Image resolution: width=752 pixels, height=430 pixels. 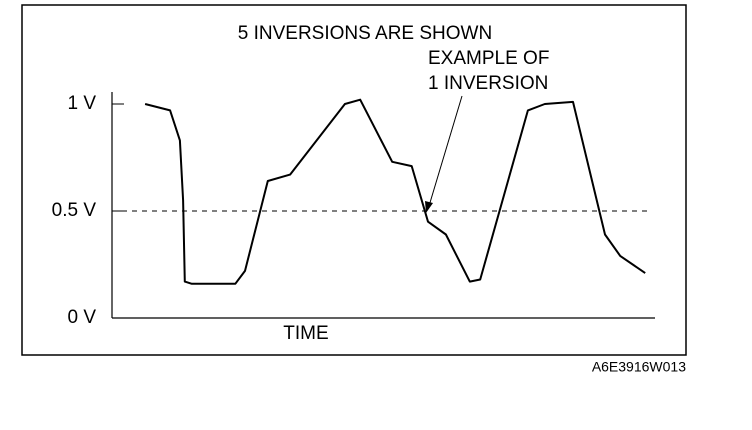 What do you see at coordinates (365, 33) in the screenshot?
I see `chart-title: 5 INVERSIONS ARE SHOWN` at bounding box center [365, 33].